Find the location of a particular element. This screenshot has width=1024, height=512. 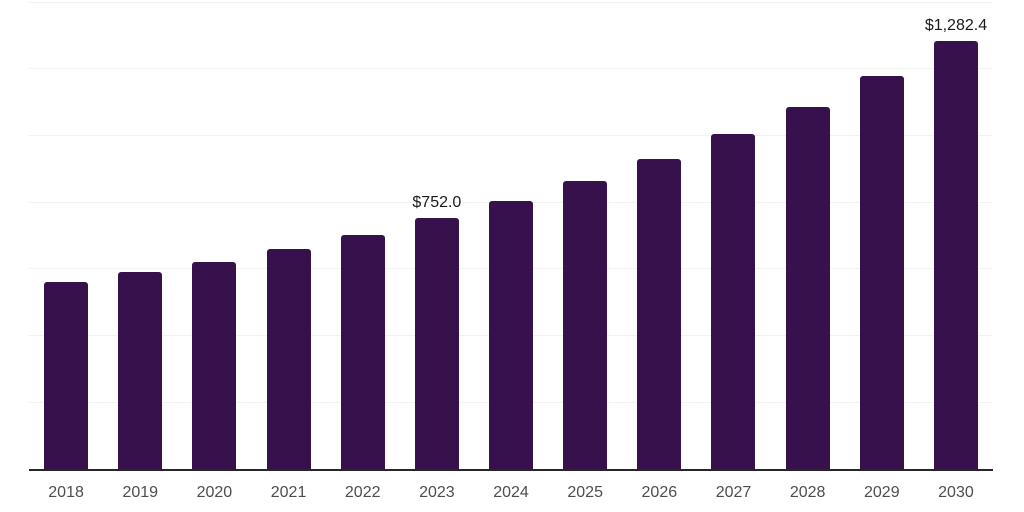

bar-slot-2019 is located at coordinates (140, 235).